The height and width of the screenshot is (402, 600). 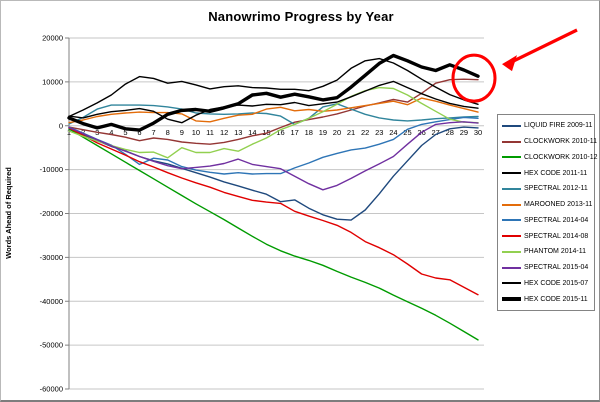 What do you see at coordinates (556, 220) in the screenshot?
I see `legend-label: SPECTRAL 2014-04` at bounding box center [556, 220].